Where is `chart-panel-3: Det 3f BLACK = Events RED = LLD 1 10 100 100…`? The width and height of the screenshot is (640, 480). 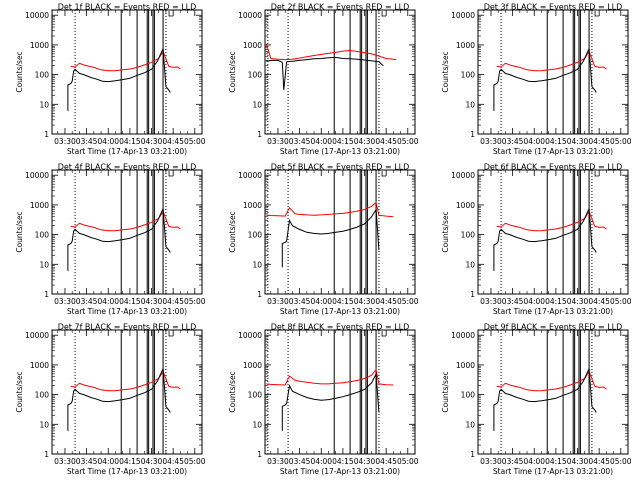 chart-panel-3: Det 3f BLACK = Events RED = LLD 1 10 100 100… is located at coordinates (536, 80).